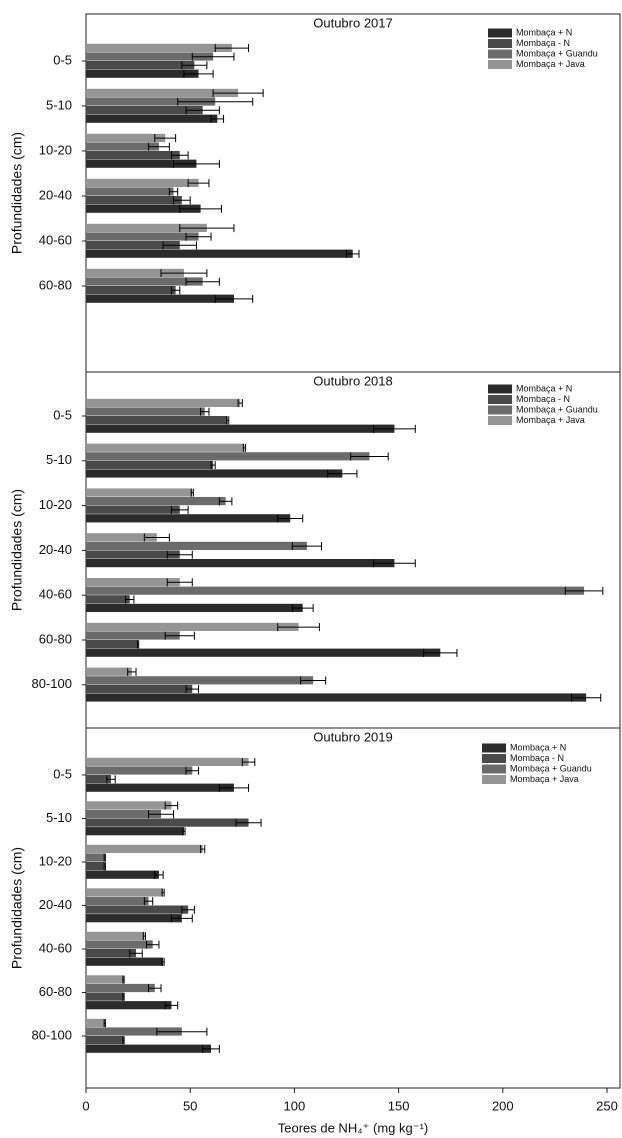 The height and width of the screenshot is (1138, 622). I want to click on x-tick-label: 100, so click(295, 1105).